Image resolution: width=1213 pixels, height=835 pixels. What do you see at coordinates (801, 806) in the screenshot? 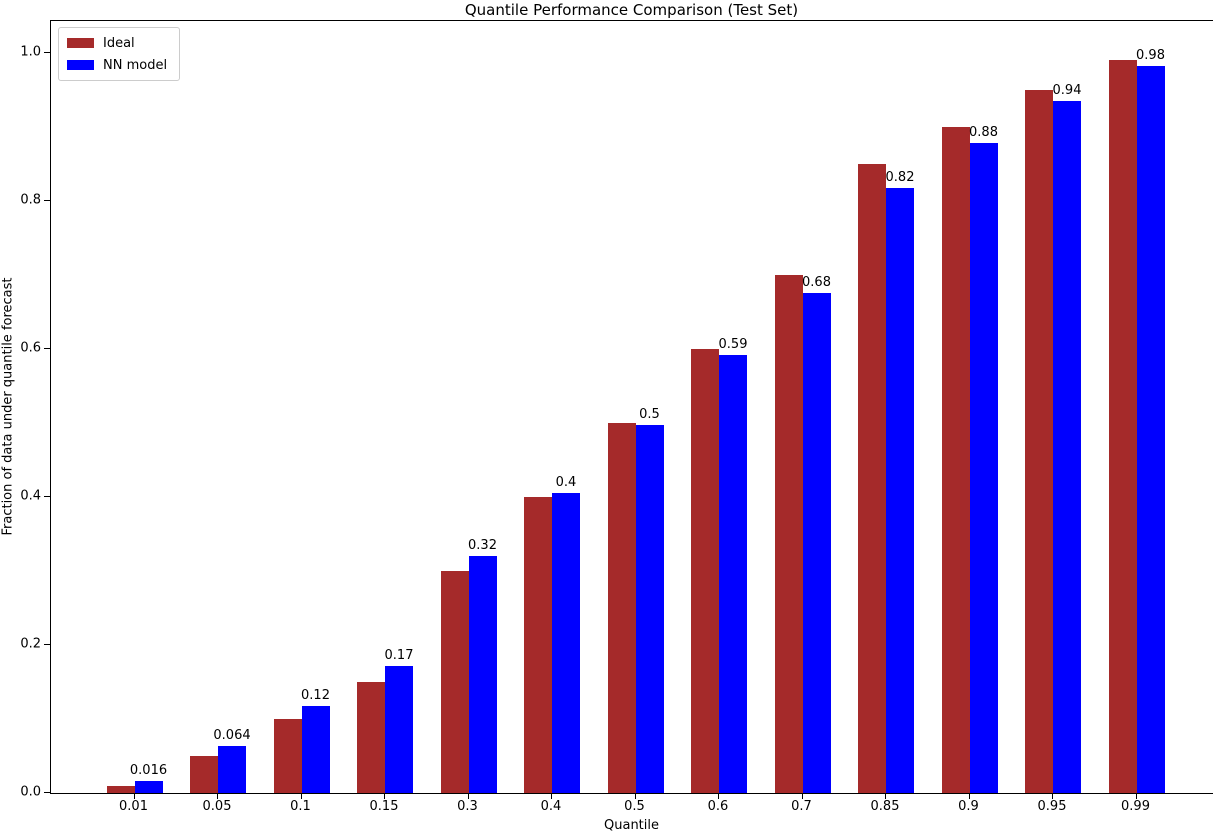
I see `x-tick-label: 0.7` at bounding box center [801, 806].